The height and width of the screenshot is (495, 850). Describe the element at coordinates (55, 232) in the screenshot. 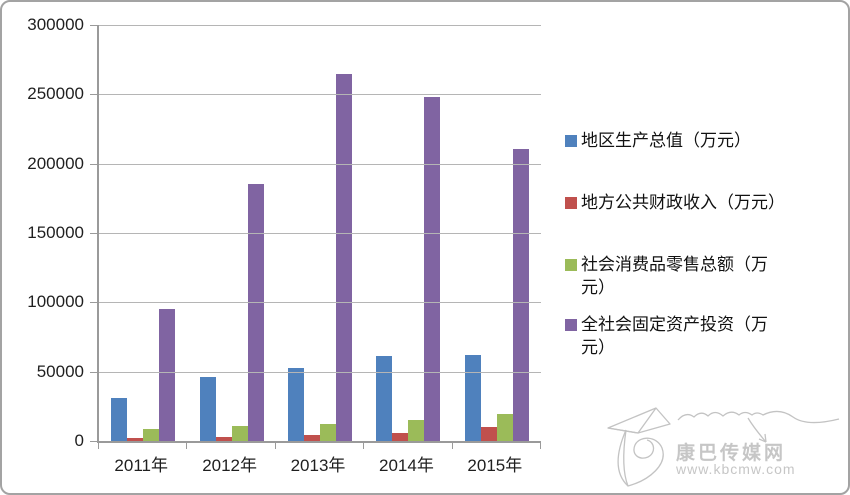

I see `y-axis-tick-label: 150000` at that location.